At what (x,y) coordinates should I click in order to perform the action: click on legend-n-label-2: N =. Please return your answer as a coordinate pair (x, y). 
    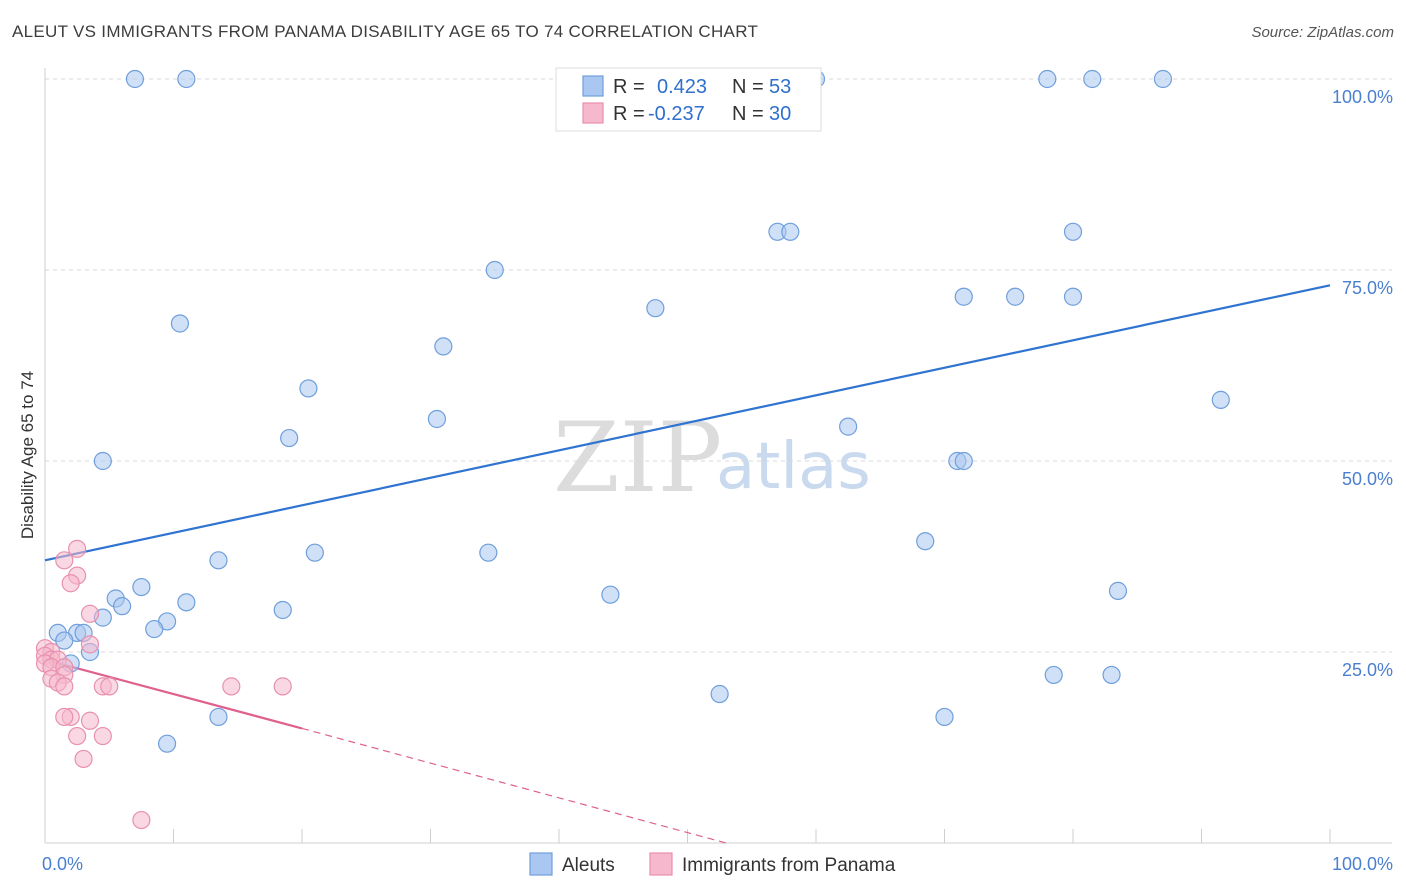
    Looking at the image, I should click on (748, 114).